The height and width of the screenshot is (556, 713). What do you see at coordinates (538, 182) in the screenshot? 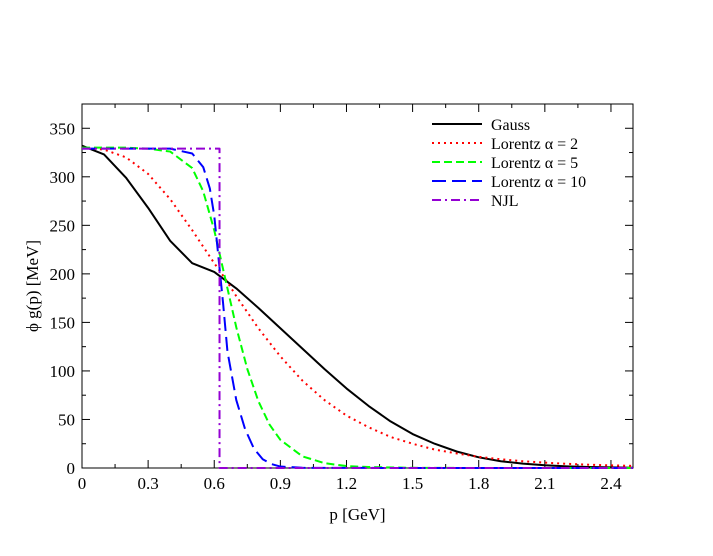
I see `legend-label: Lorentz α = 10` at bounding box center [538, 182].